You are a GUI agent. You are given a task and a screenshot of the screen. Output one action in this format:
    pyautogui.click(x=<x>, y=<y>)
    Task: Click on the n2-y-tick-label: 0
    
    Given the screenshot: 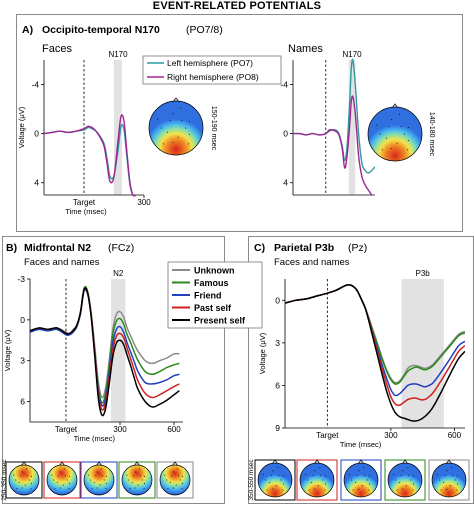 What is the action you would take?
    pyautogui.click(x=22, y=320)
    